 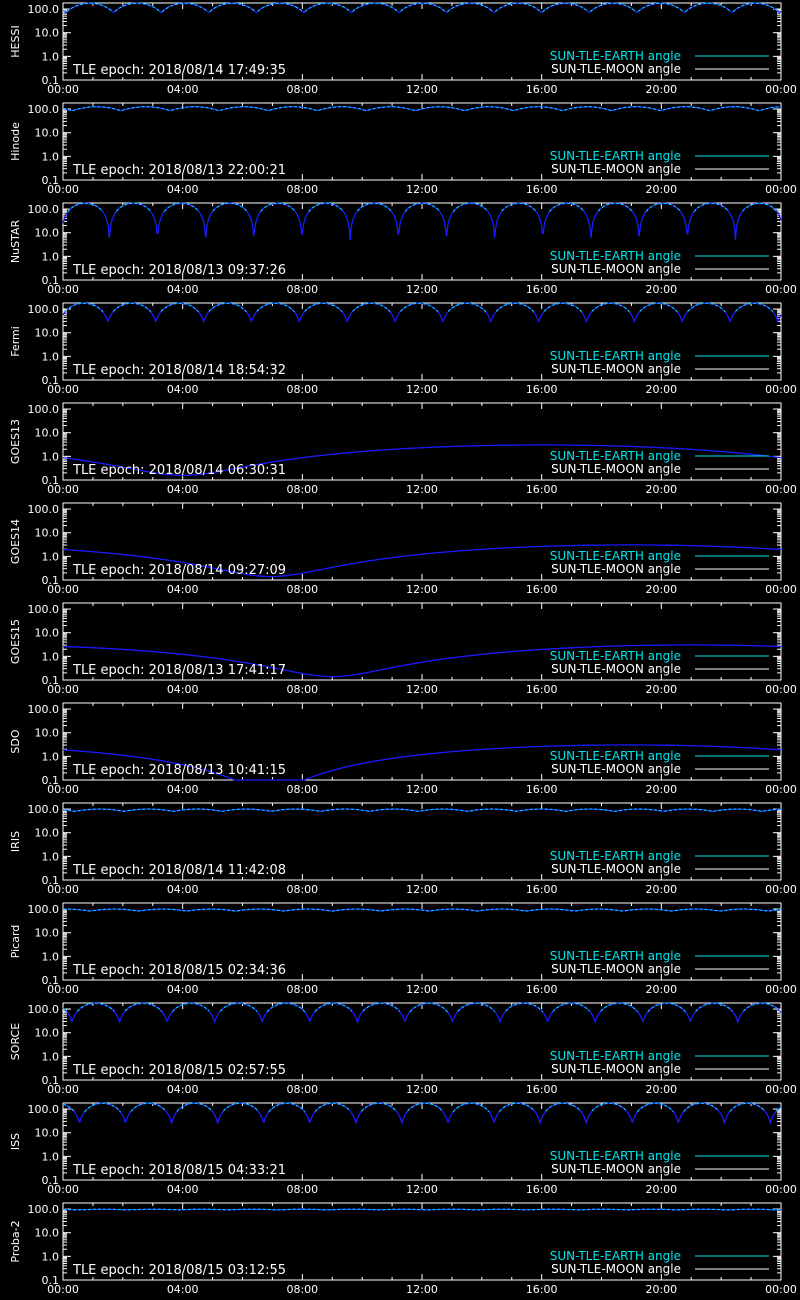 What do you see at coordinates (179, 670) in the screenshot?
I see `epoch-label-goes15: TLE epoch: 2018/08/13 17:41:17` at bounding box center [179, 670].